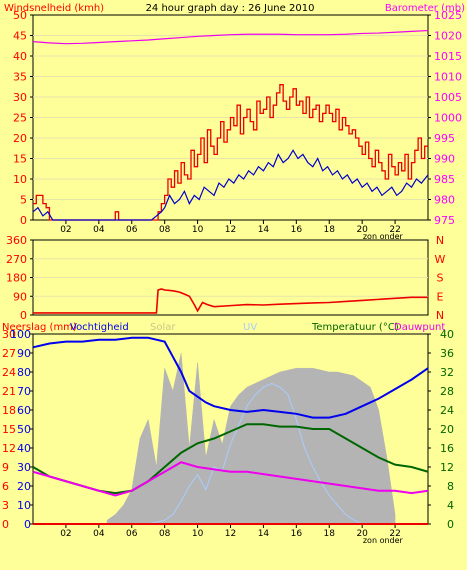  Describe the element at coordinates (20, 36) in the screenshot. I see `wind-y-tick-label: 45` at that location.